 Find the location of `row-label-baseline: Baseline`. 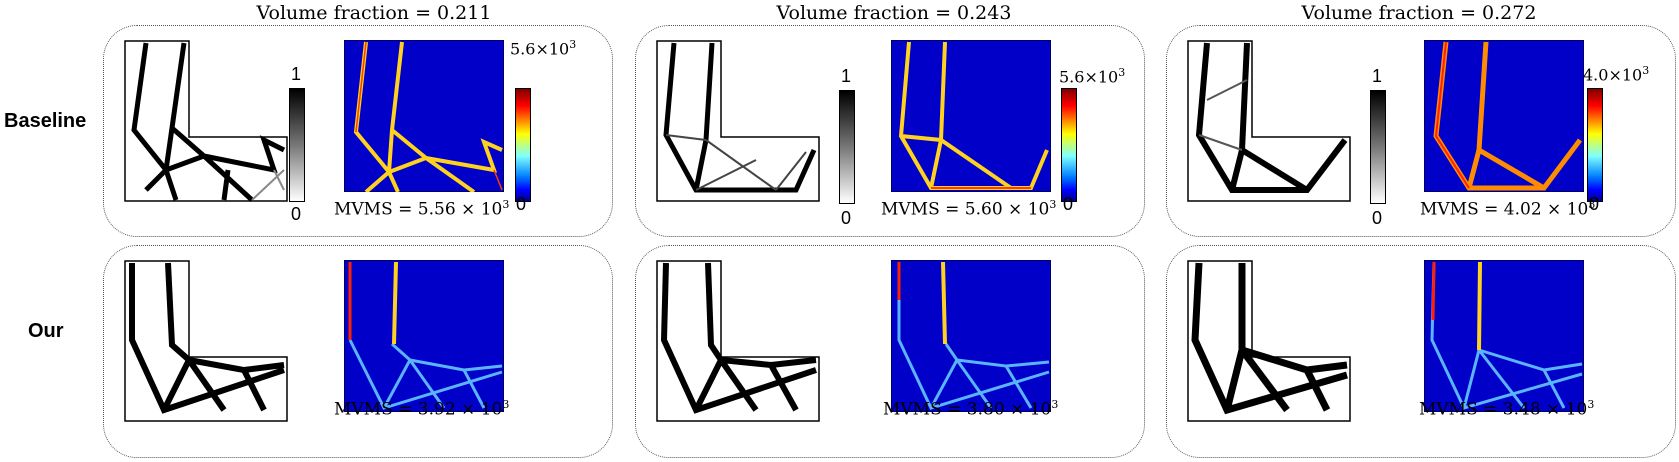

row-label-baseline: Baseline is located at coordinates (45, 121).